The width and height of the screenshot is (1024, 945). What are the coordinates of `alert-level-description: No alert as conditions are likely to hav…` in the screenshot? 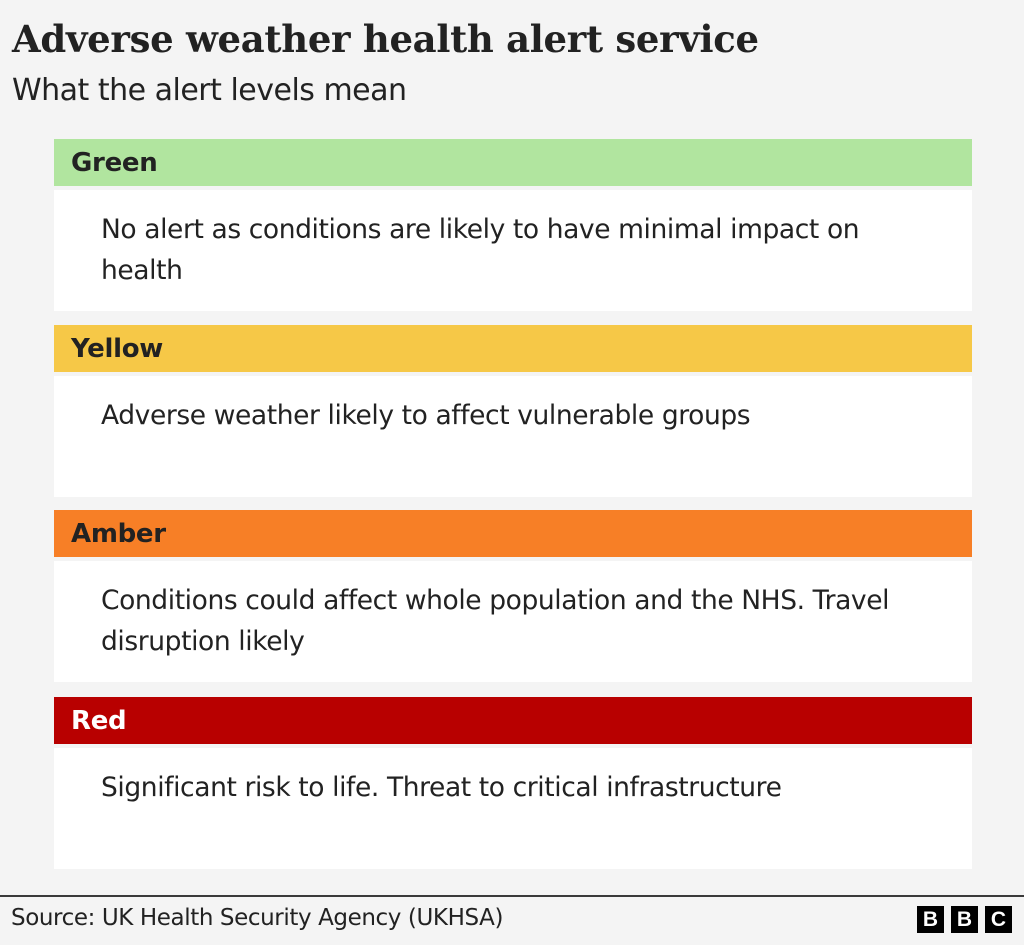 It's located at (513, 250).